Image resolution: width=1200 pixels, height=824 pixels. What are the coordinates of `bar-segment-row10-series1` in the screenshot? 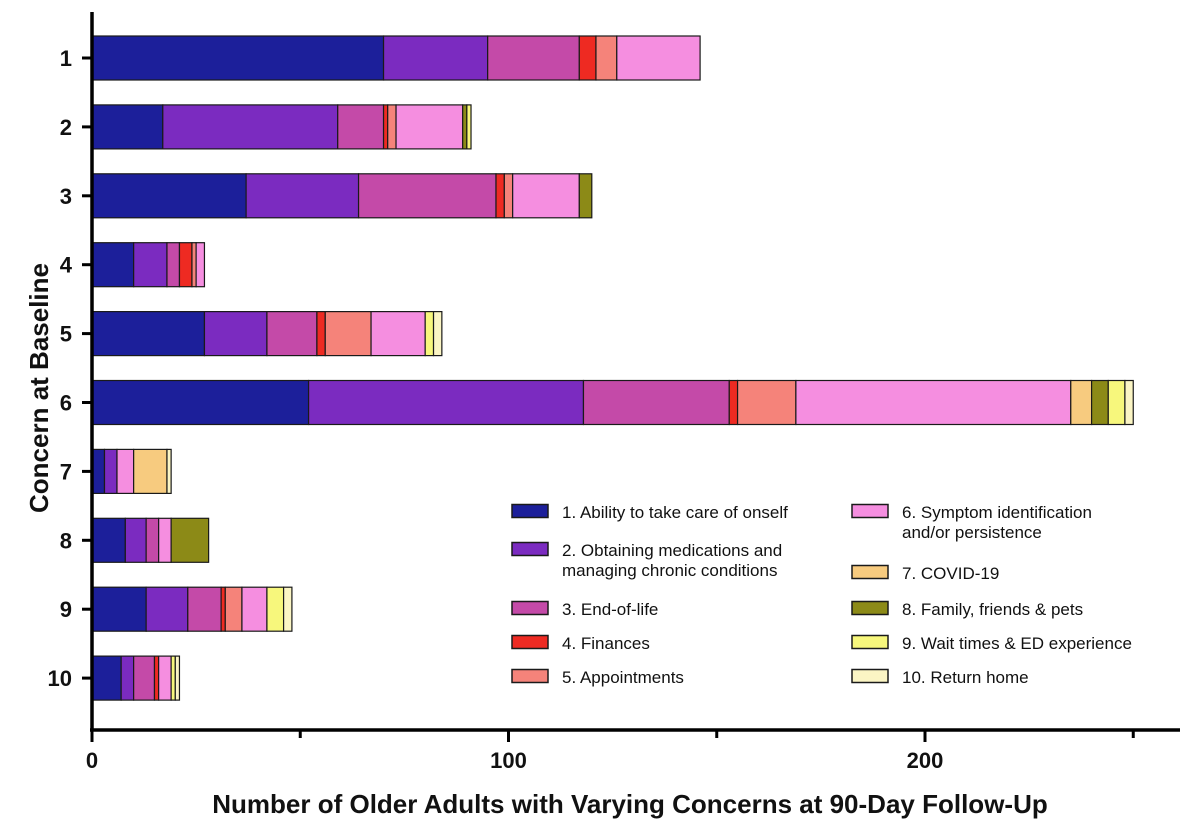 It's located at (106, 678).